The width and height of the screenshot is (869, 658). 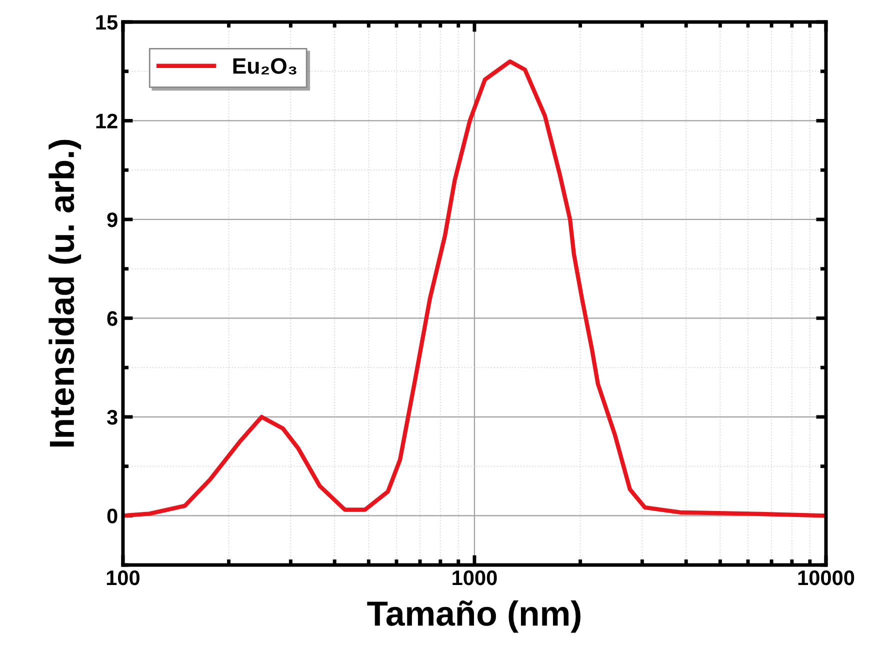 I want to click on x-axis-title: Tamaño (nm), so click(x=473, y=616).